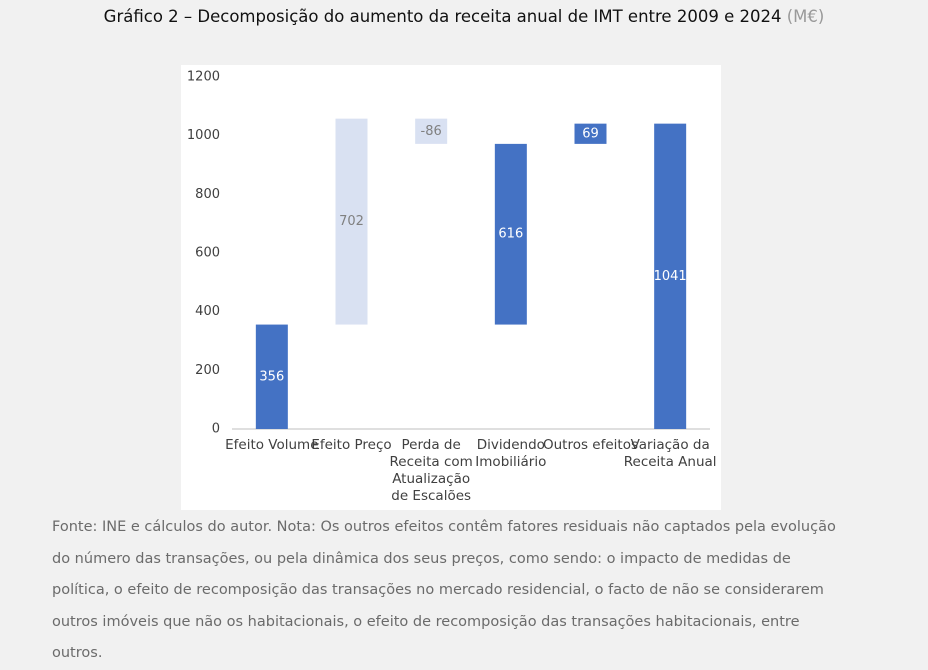 The image size is (928, 670). I want to click on value-label: 616, so click(510, 234).